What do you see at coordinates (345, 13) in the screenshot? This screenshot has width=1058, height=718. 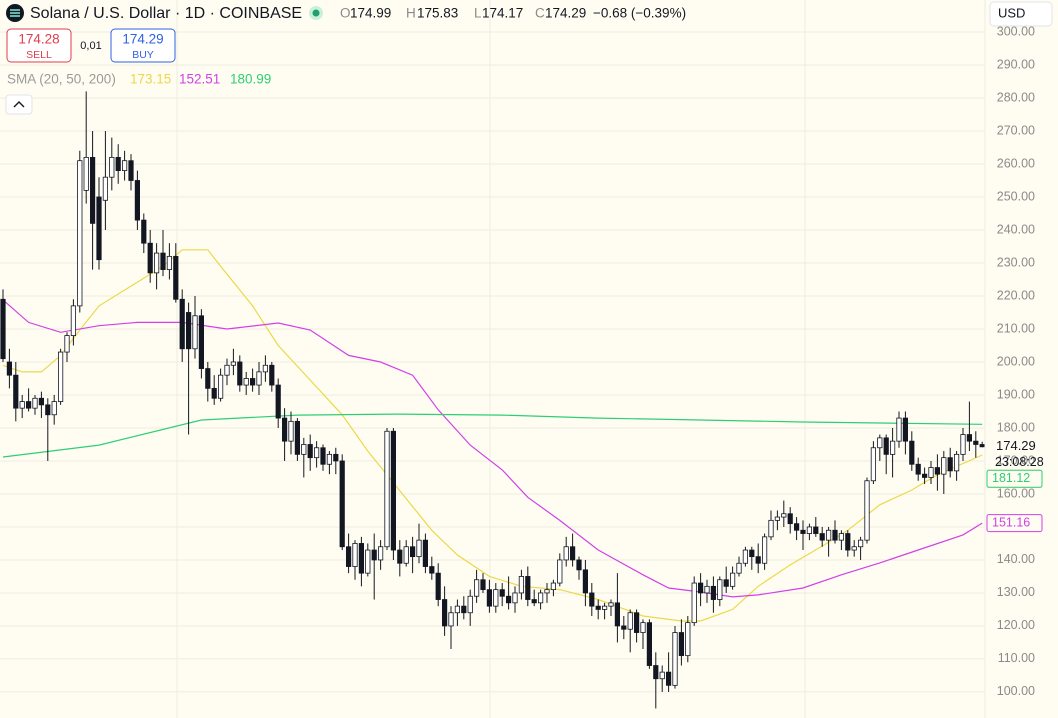 I see `ohlc-label: O` at bounding box center [345, 13].